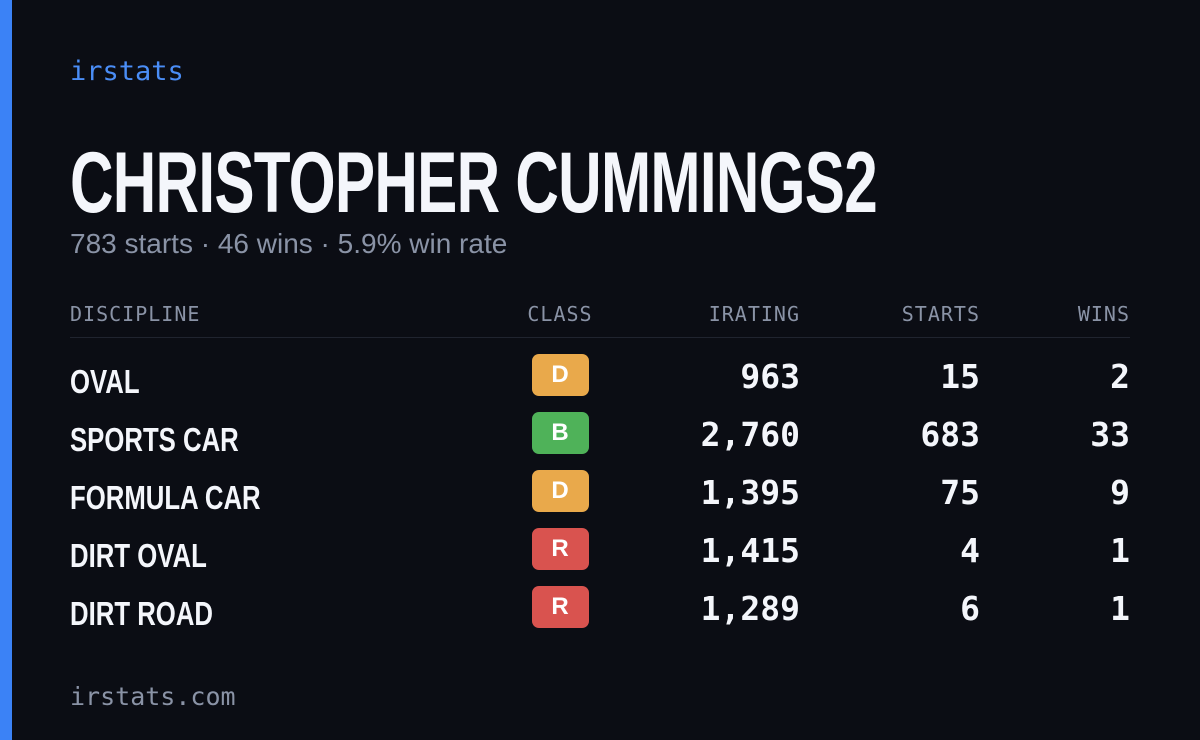 The height and width of the screenshot is (740, 1200). What do you see at coordinates (770, 376) in the screenshot?
I see `irating: 963` at bounding box center [770, 376].